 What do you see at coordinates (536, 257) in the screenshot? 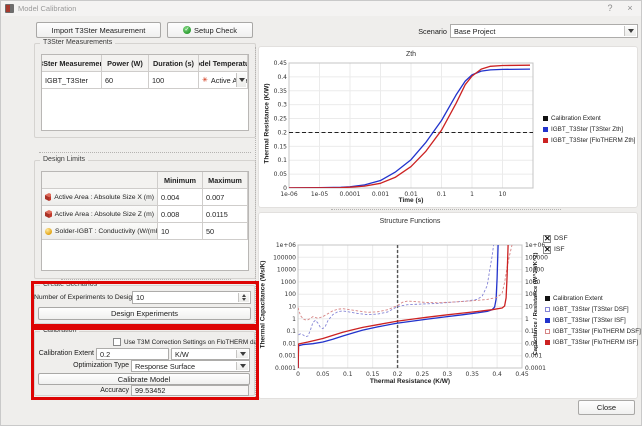
I see `y2-tick-label: 100000` at bounding box center [536, 257].